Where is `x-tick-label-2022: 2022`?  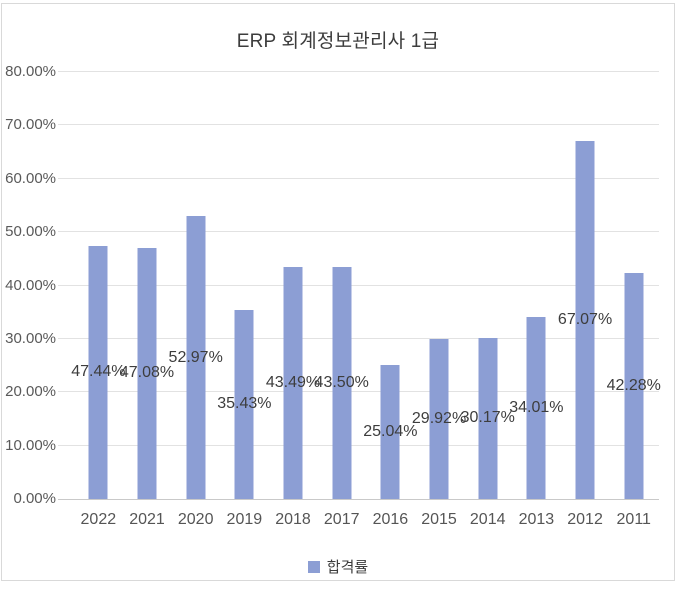 x-tick-label-2022: 2022 is located at coordinates (98, 519).